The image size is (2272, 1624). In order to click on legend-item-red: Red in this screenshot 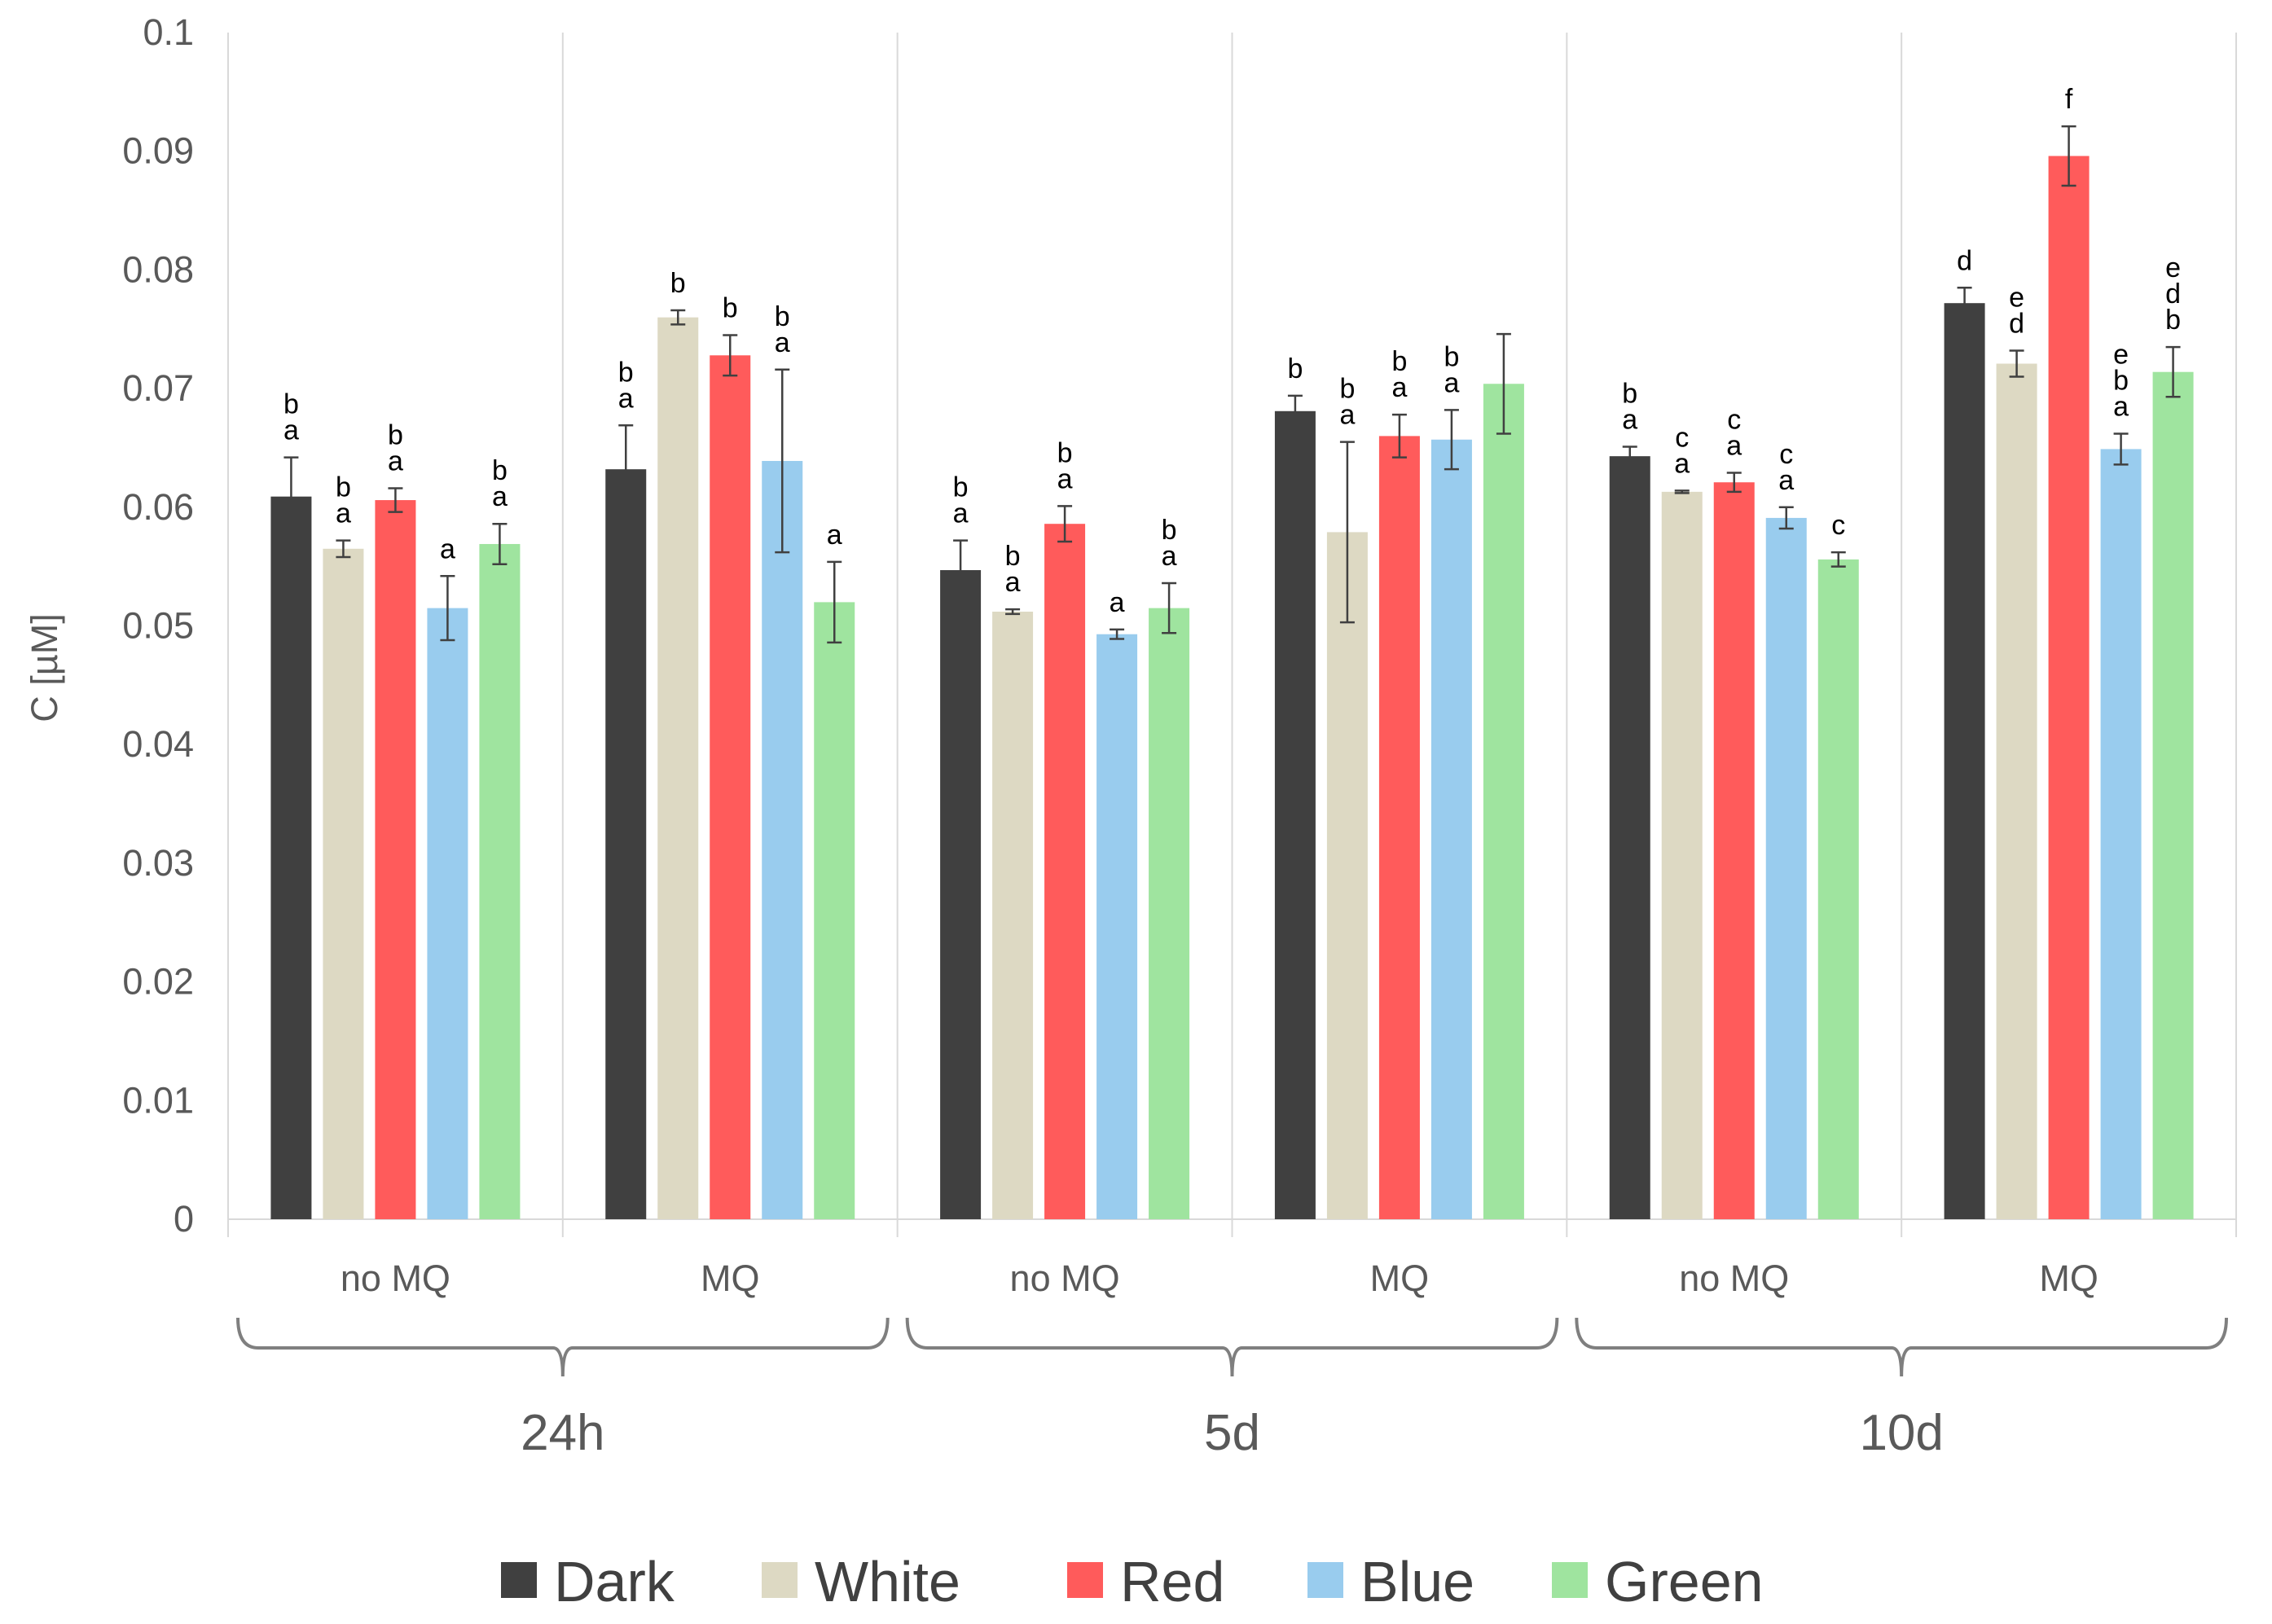, I will do `click(1145, 1581)`.